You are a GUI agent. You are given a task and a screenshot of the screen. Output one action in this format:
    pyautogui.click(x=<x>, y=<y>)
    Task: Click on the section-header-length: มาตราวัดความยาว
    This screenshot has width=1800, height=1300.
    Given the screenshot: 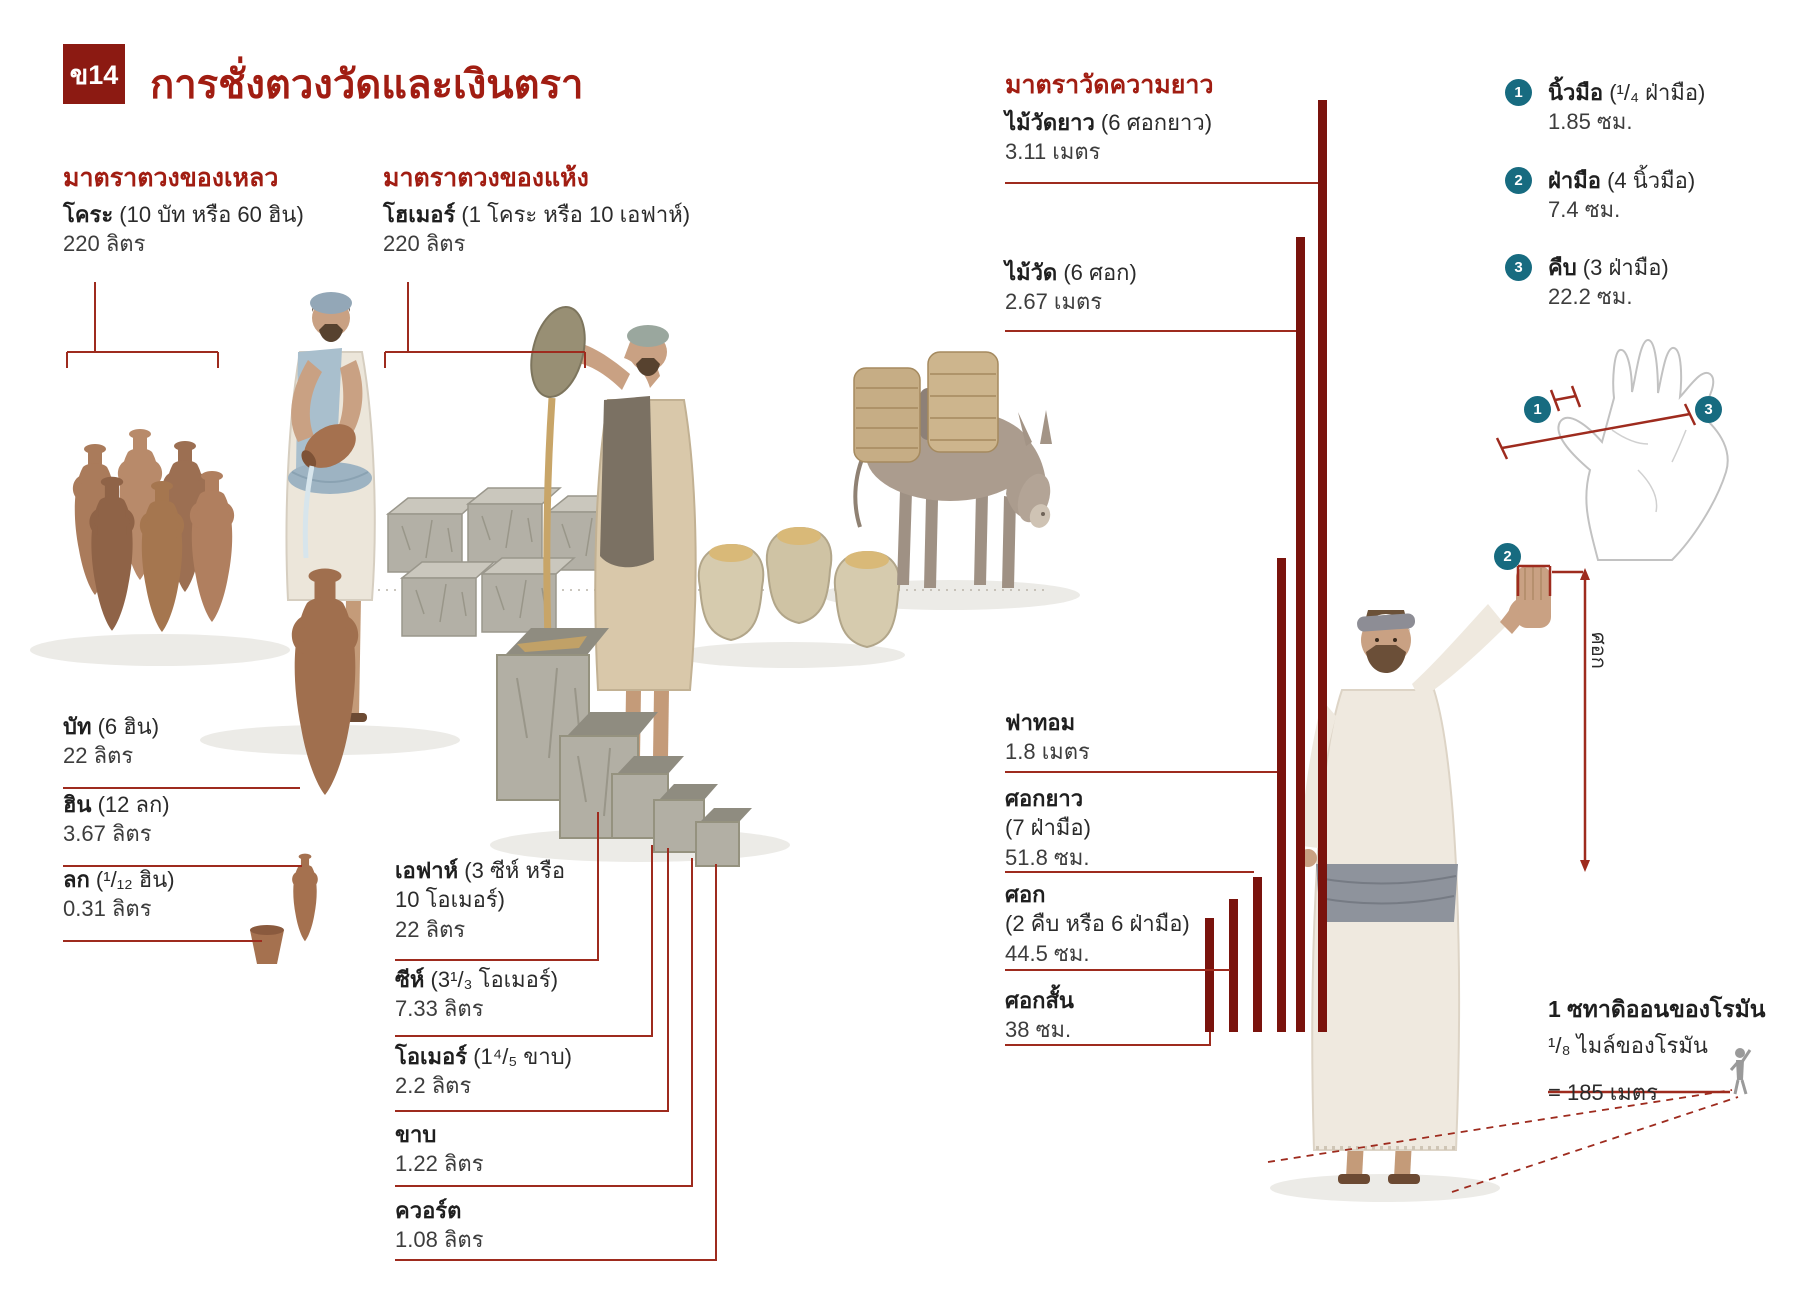 What is the action you would take?
    pyautogui.click(x=1109, y=85)
    